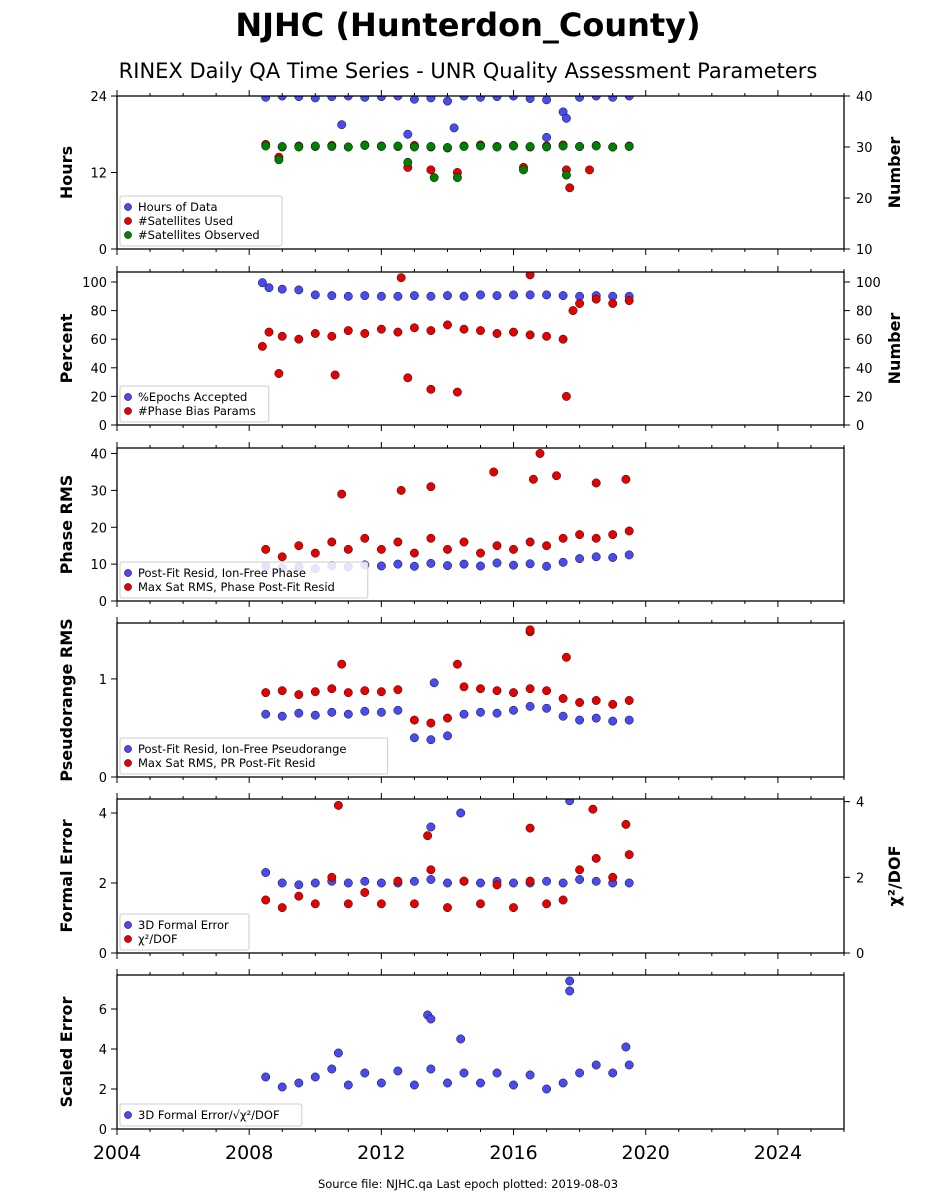 The height and width of the screenshot is (1200, 937). What do you see at coordinates (513, 1153) in the screenshot?
I see `x-tick-label: 2016` at bounding box center [513, 1153].